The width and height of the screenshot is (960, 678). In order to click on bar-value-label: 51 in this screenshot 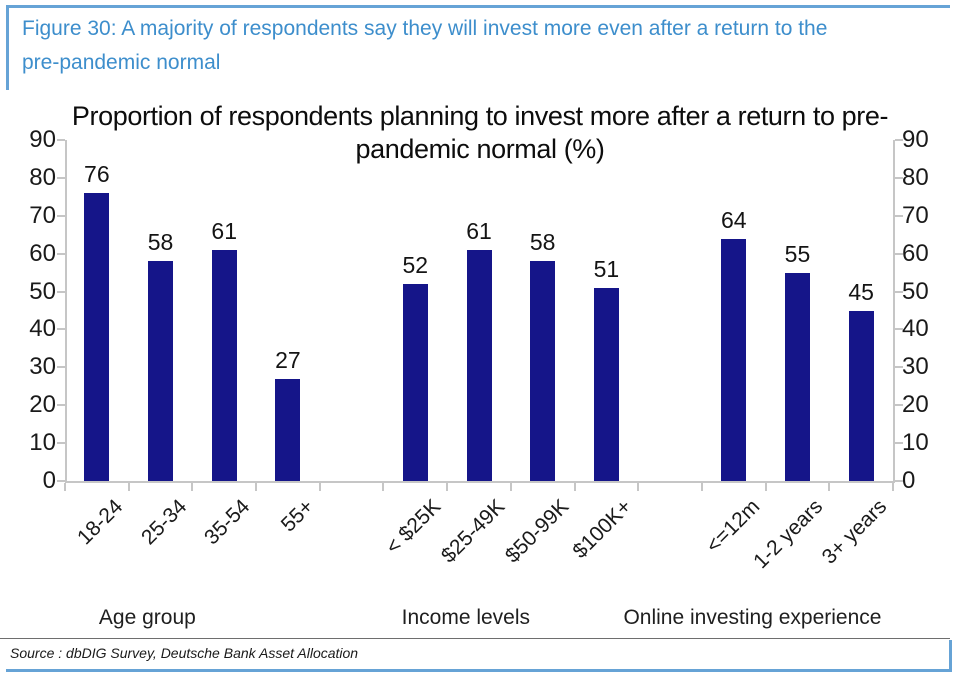, I will do `click(606, 268)`.